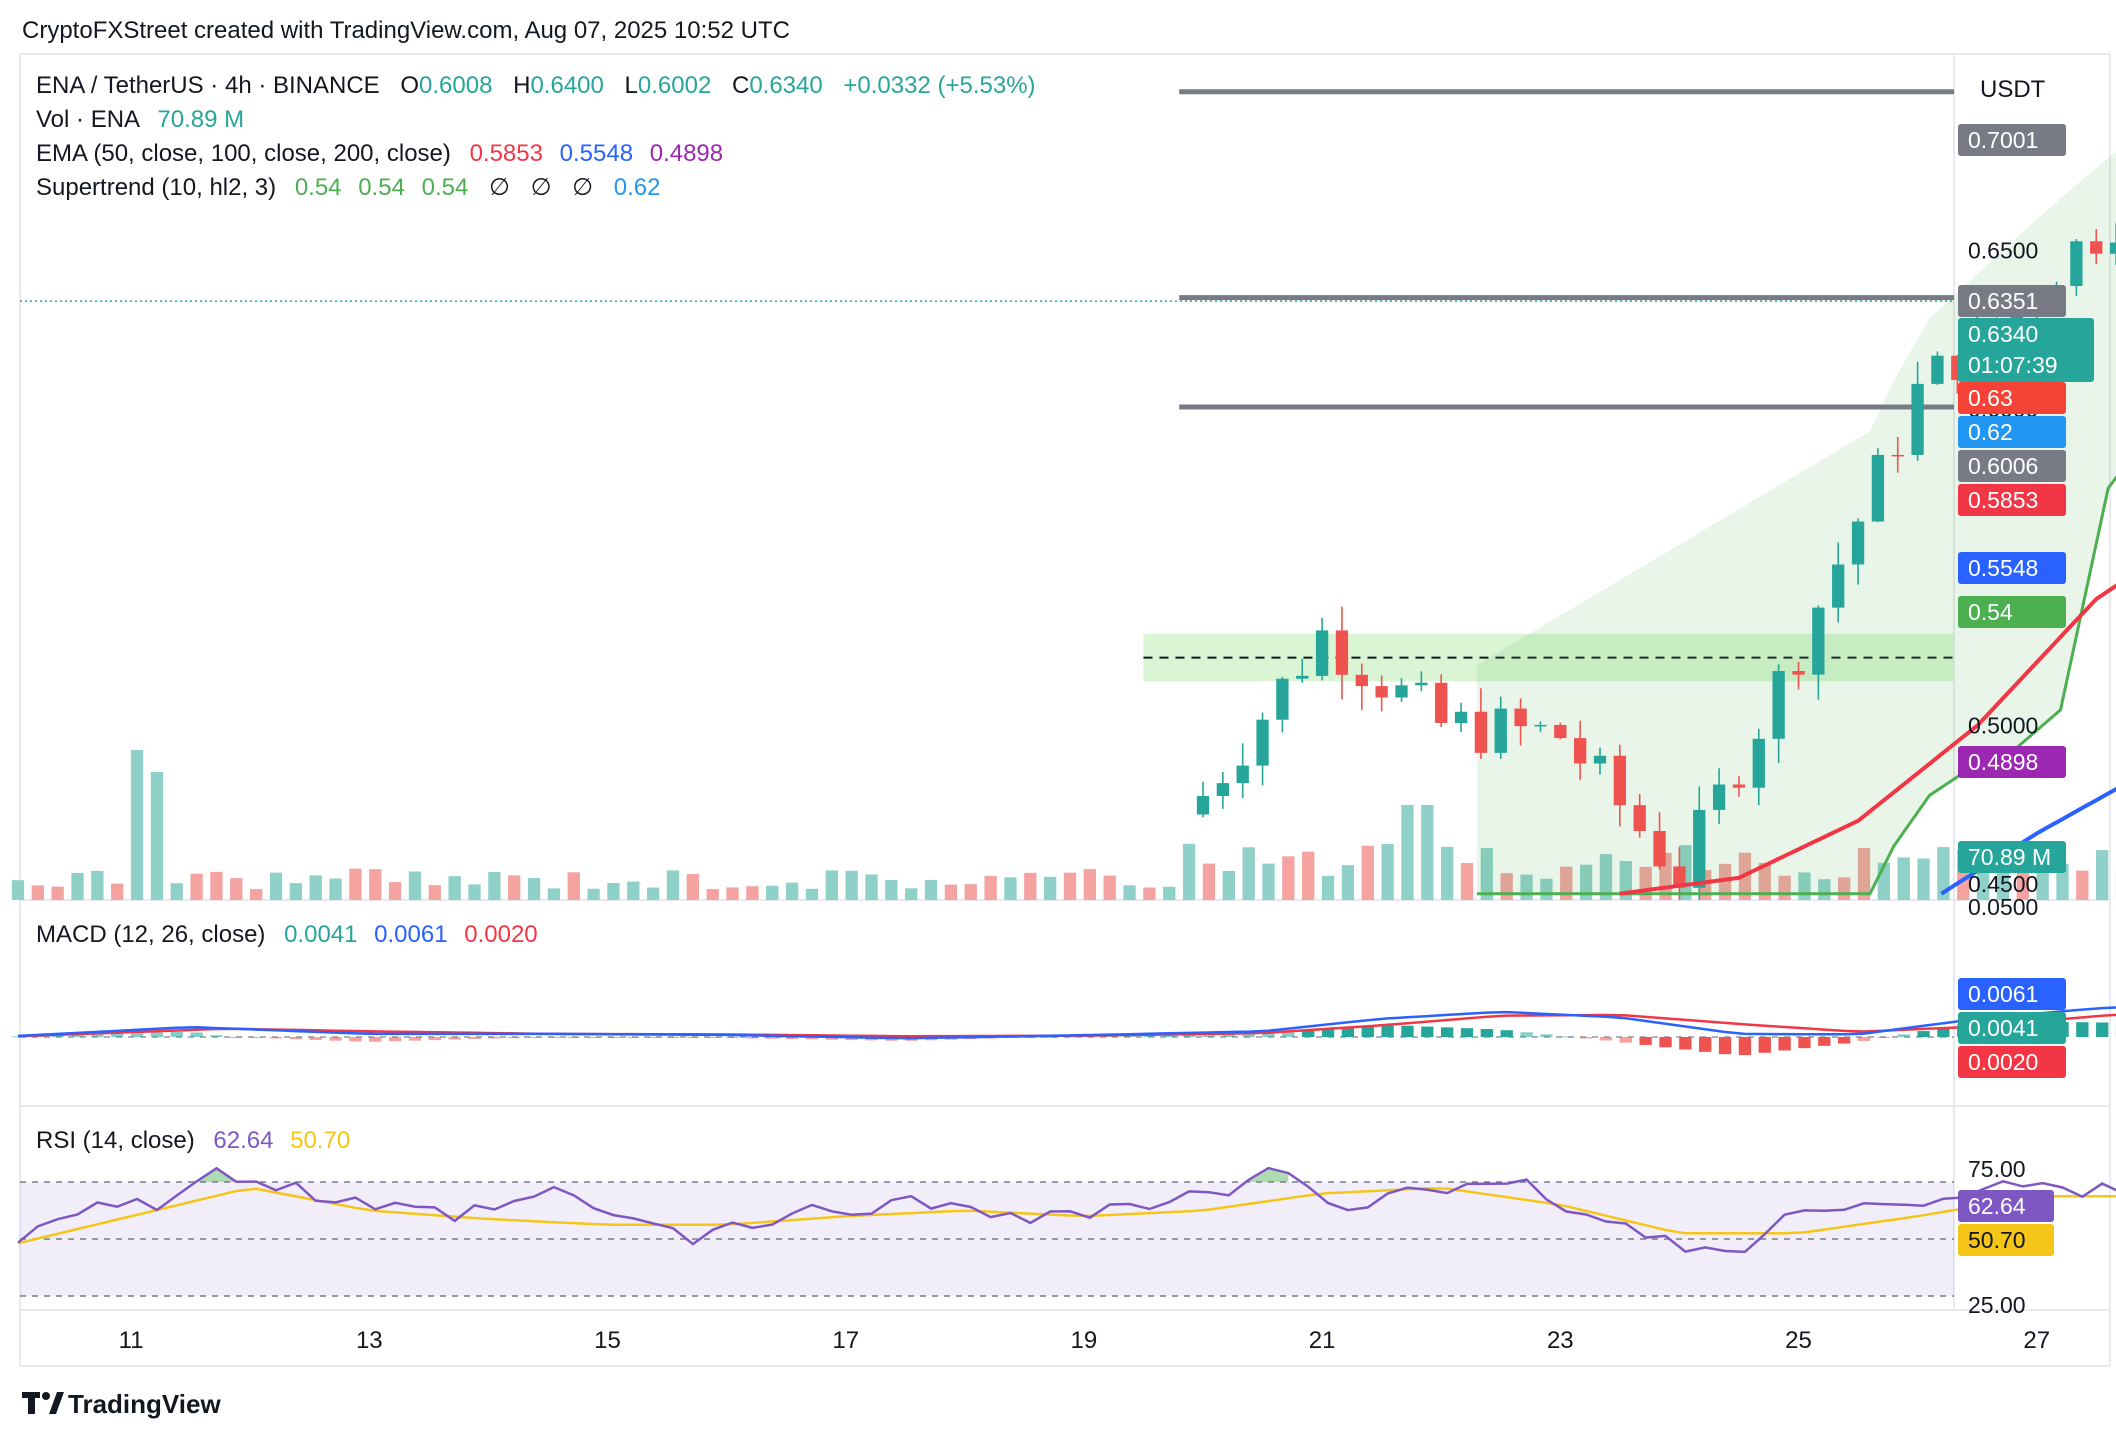  What do you see at coordinates (1066, 1210) in the screenshot?
I see `rsi-line` at bounding box center [1066, 1210].